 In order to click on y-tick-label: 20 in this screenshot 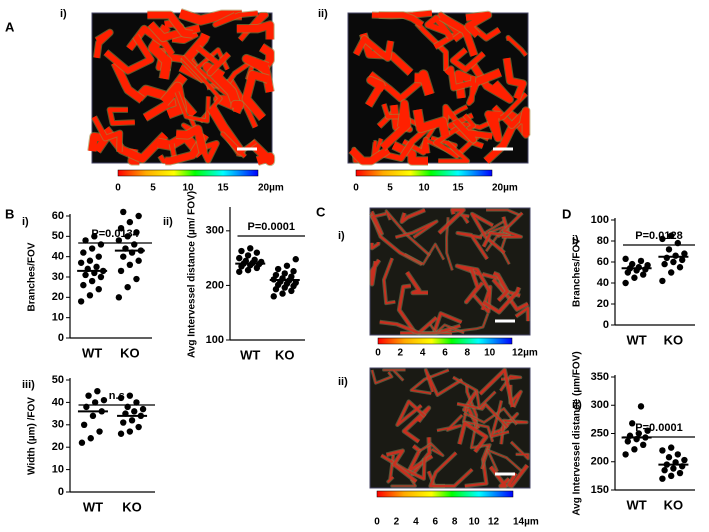, I will do `click(603, 304)`.